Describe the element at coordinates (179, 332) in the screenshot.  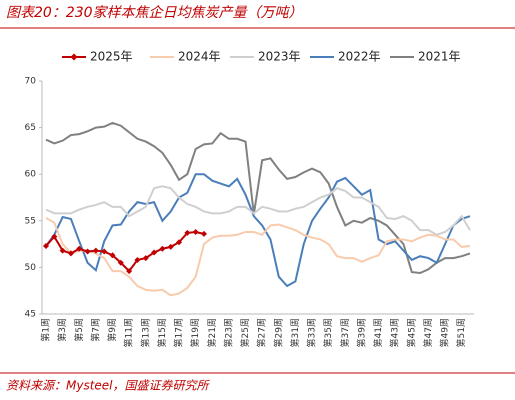
I see `x-tick-label: 第17周` at that location.